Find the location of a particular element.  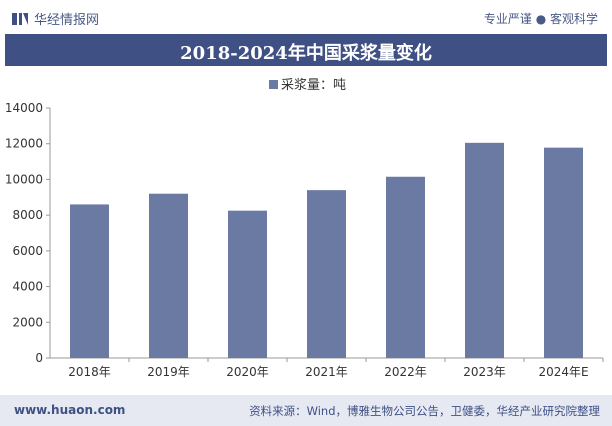

brand-logo-icon is located at coordinates (20, 18).